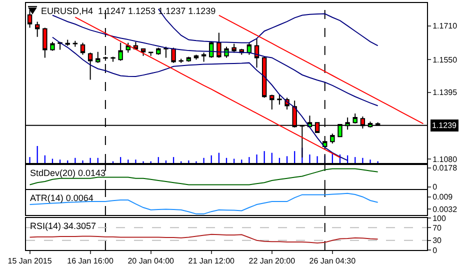  What do you see at coordinates (445, 59) in the screenshot?
I see `y-tick-label: 1.1550` at bounding box center [445, 59].